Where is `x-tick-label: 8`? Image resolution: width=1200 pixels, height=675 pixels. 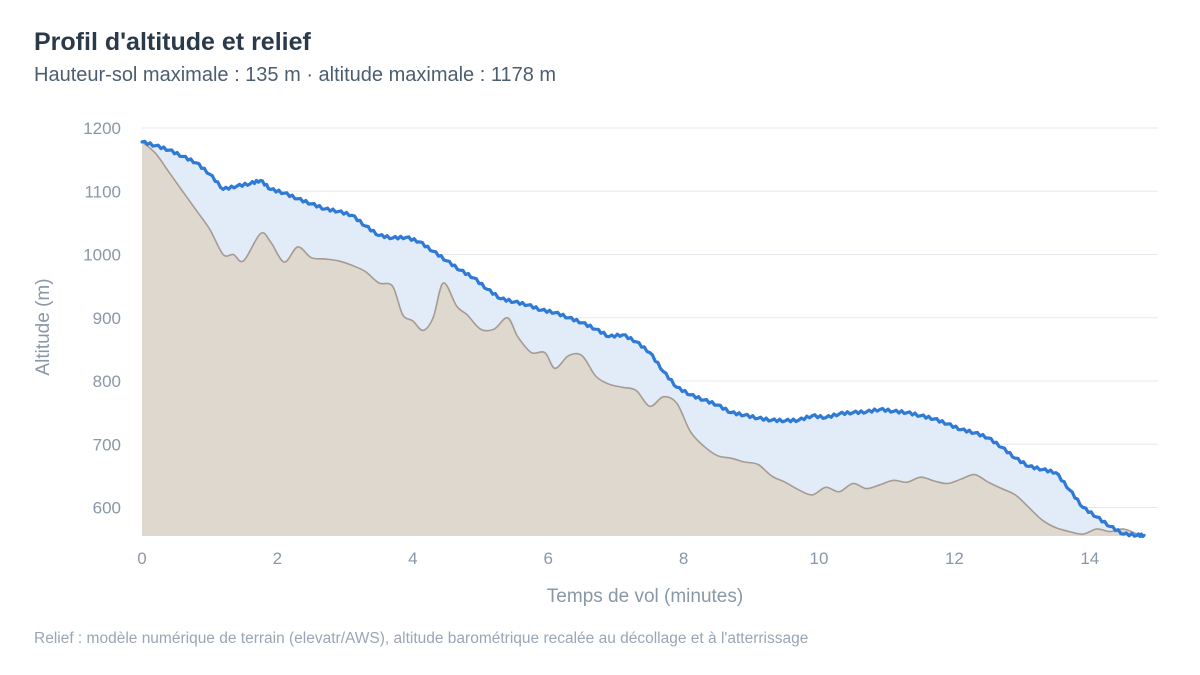 x-tick-label: 8 is located at coordinates (683, 558).